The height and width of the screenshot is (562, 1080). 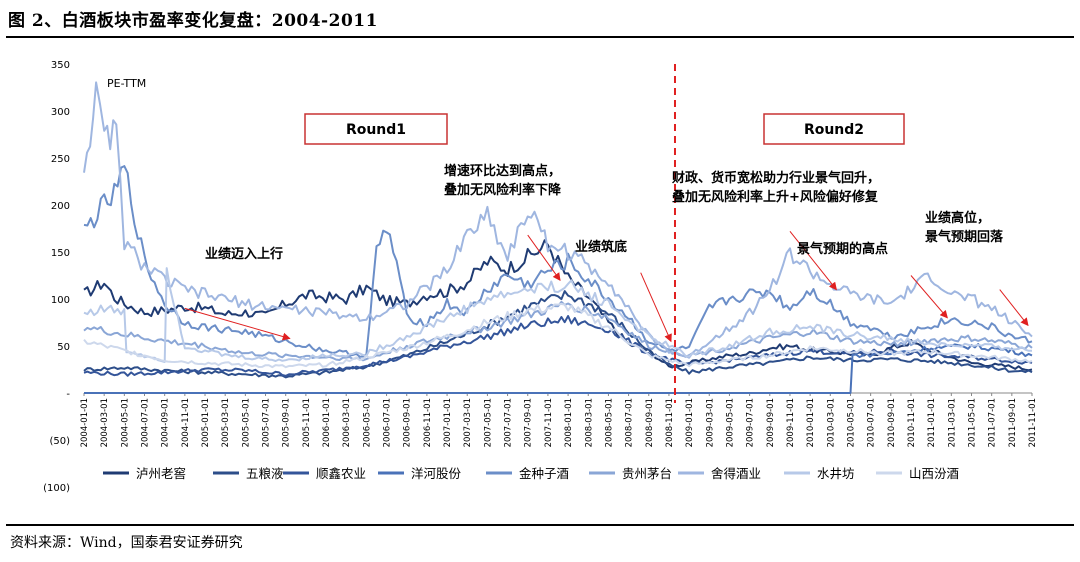 I want to click on x-tick-label: 2007-11-01, so click(x=549, y=422).